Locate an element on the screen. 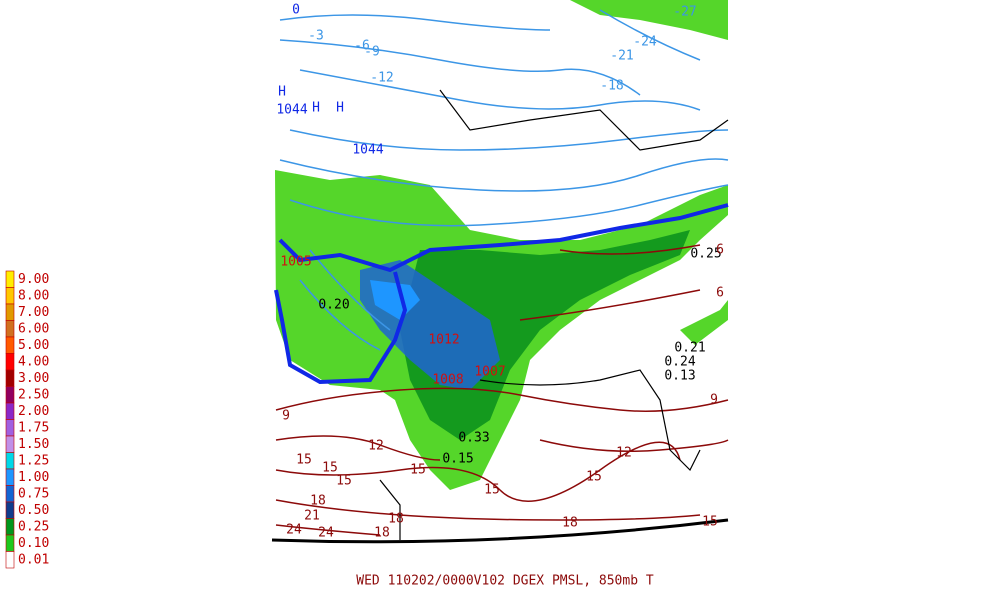 The height and width of the screenshot is (600, 1000). map-label: 0.33 is located at coordinates (473, 438).